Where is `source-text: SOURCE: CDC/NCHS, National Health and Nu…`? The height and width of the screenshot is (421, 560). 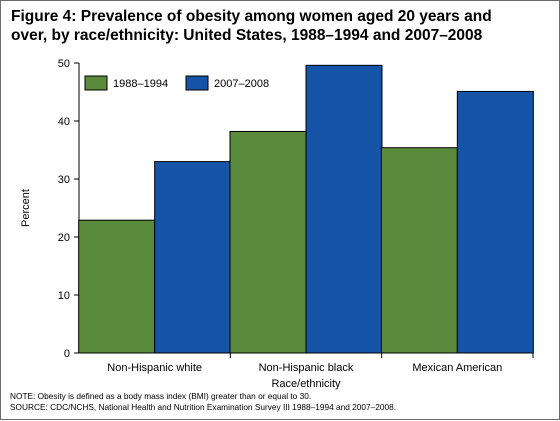 source-text: SOURCE: CDC/NCHS, National Health and Nu… is located at coordinates (203, 406).